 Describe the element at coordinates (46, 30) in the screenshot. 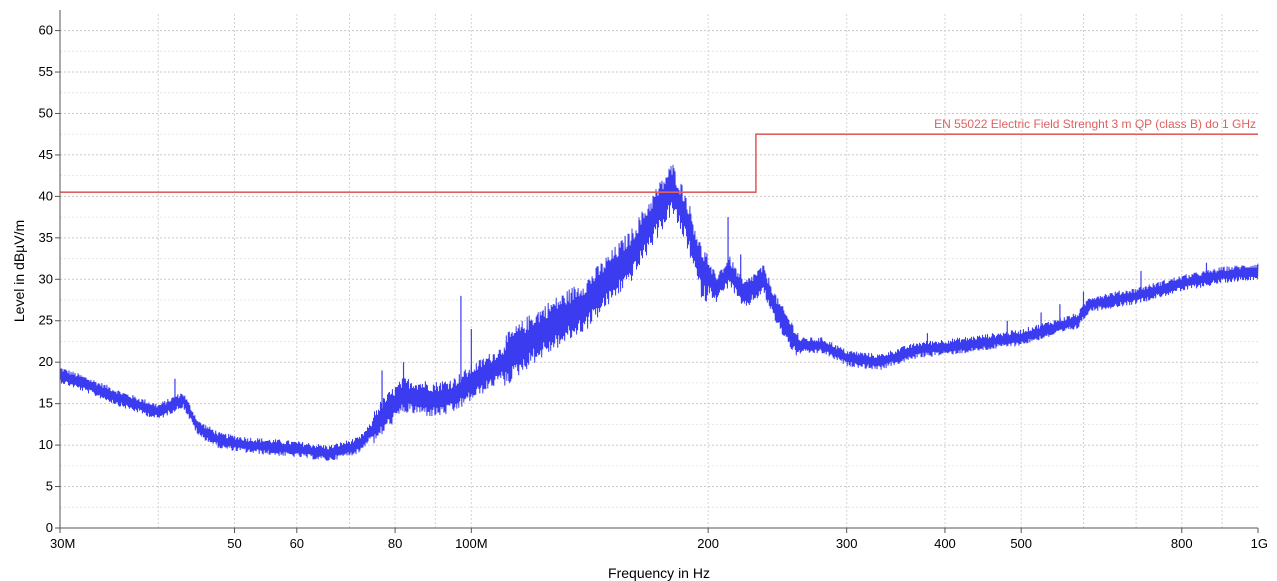

I see `y-tick-label: 60` at that location.